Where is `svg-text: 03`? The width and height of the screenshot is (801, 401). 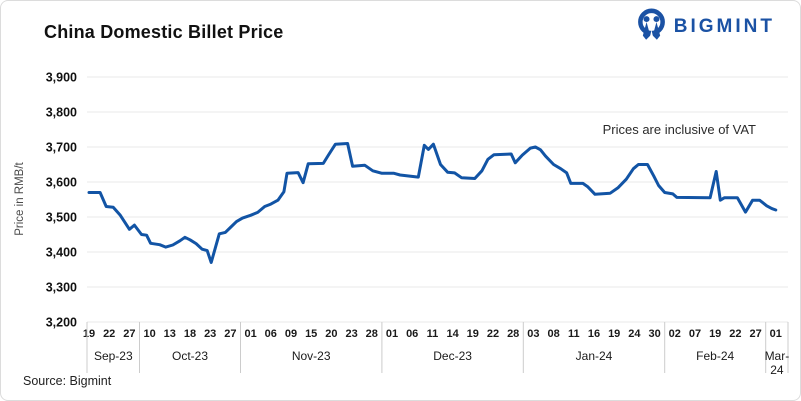 svg-text: 03 is located at coordinates (533, 334).